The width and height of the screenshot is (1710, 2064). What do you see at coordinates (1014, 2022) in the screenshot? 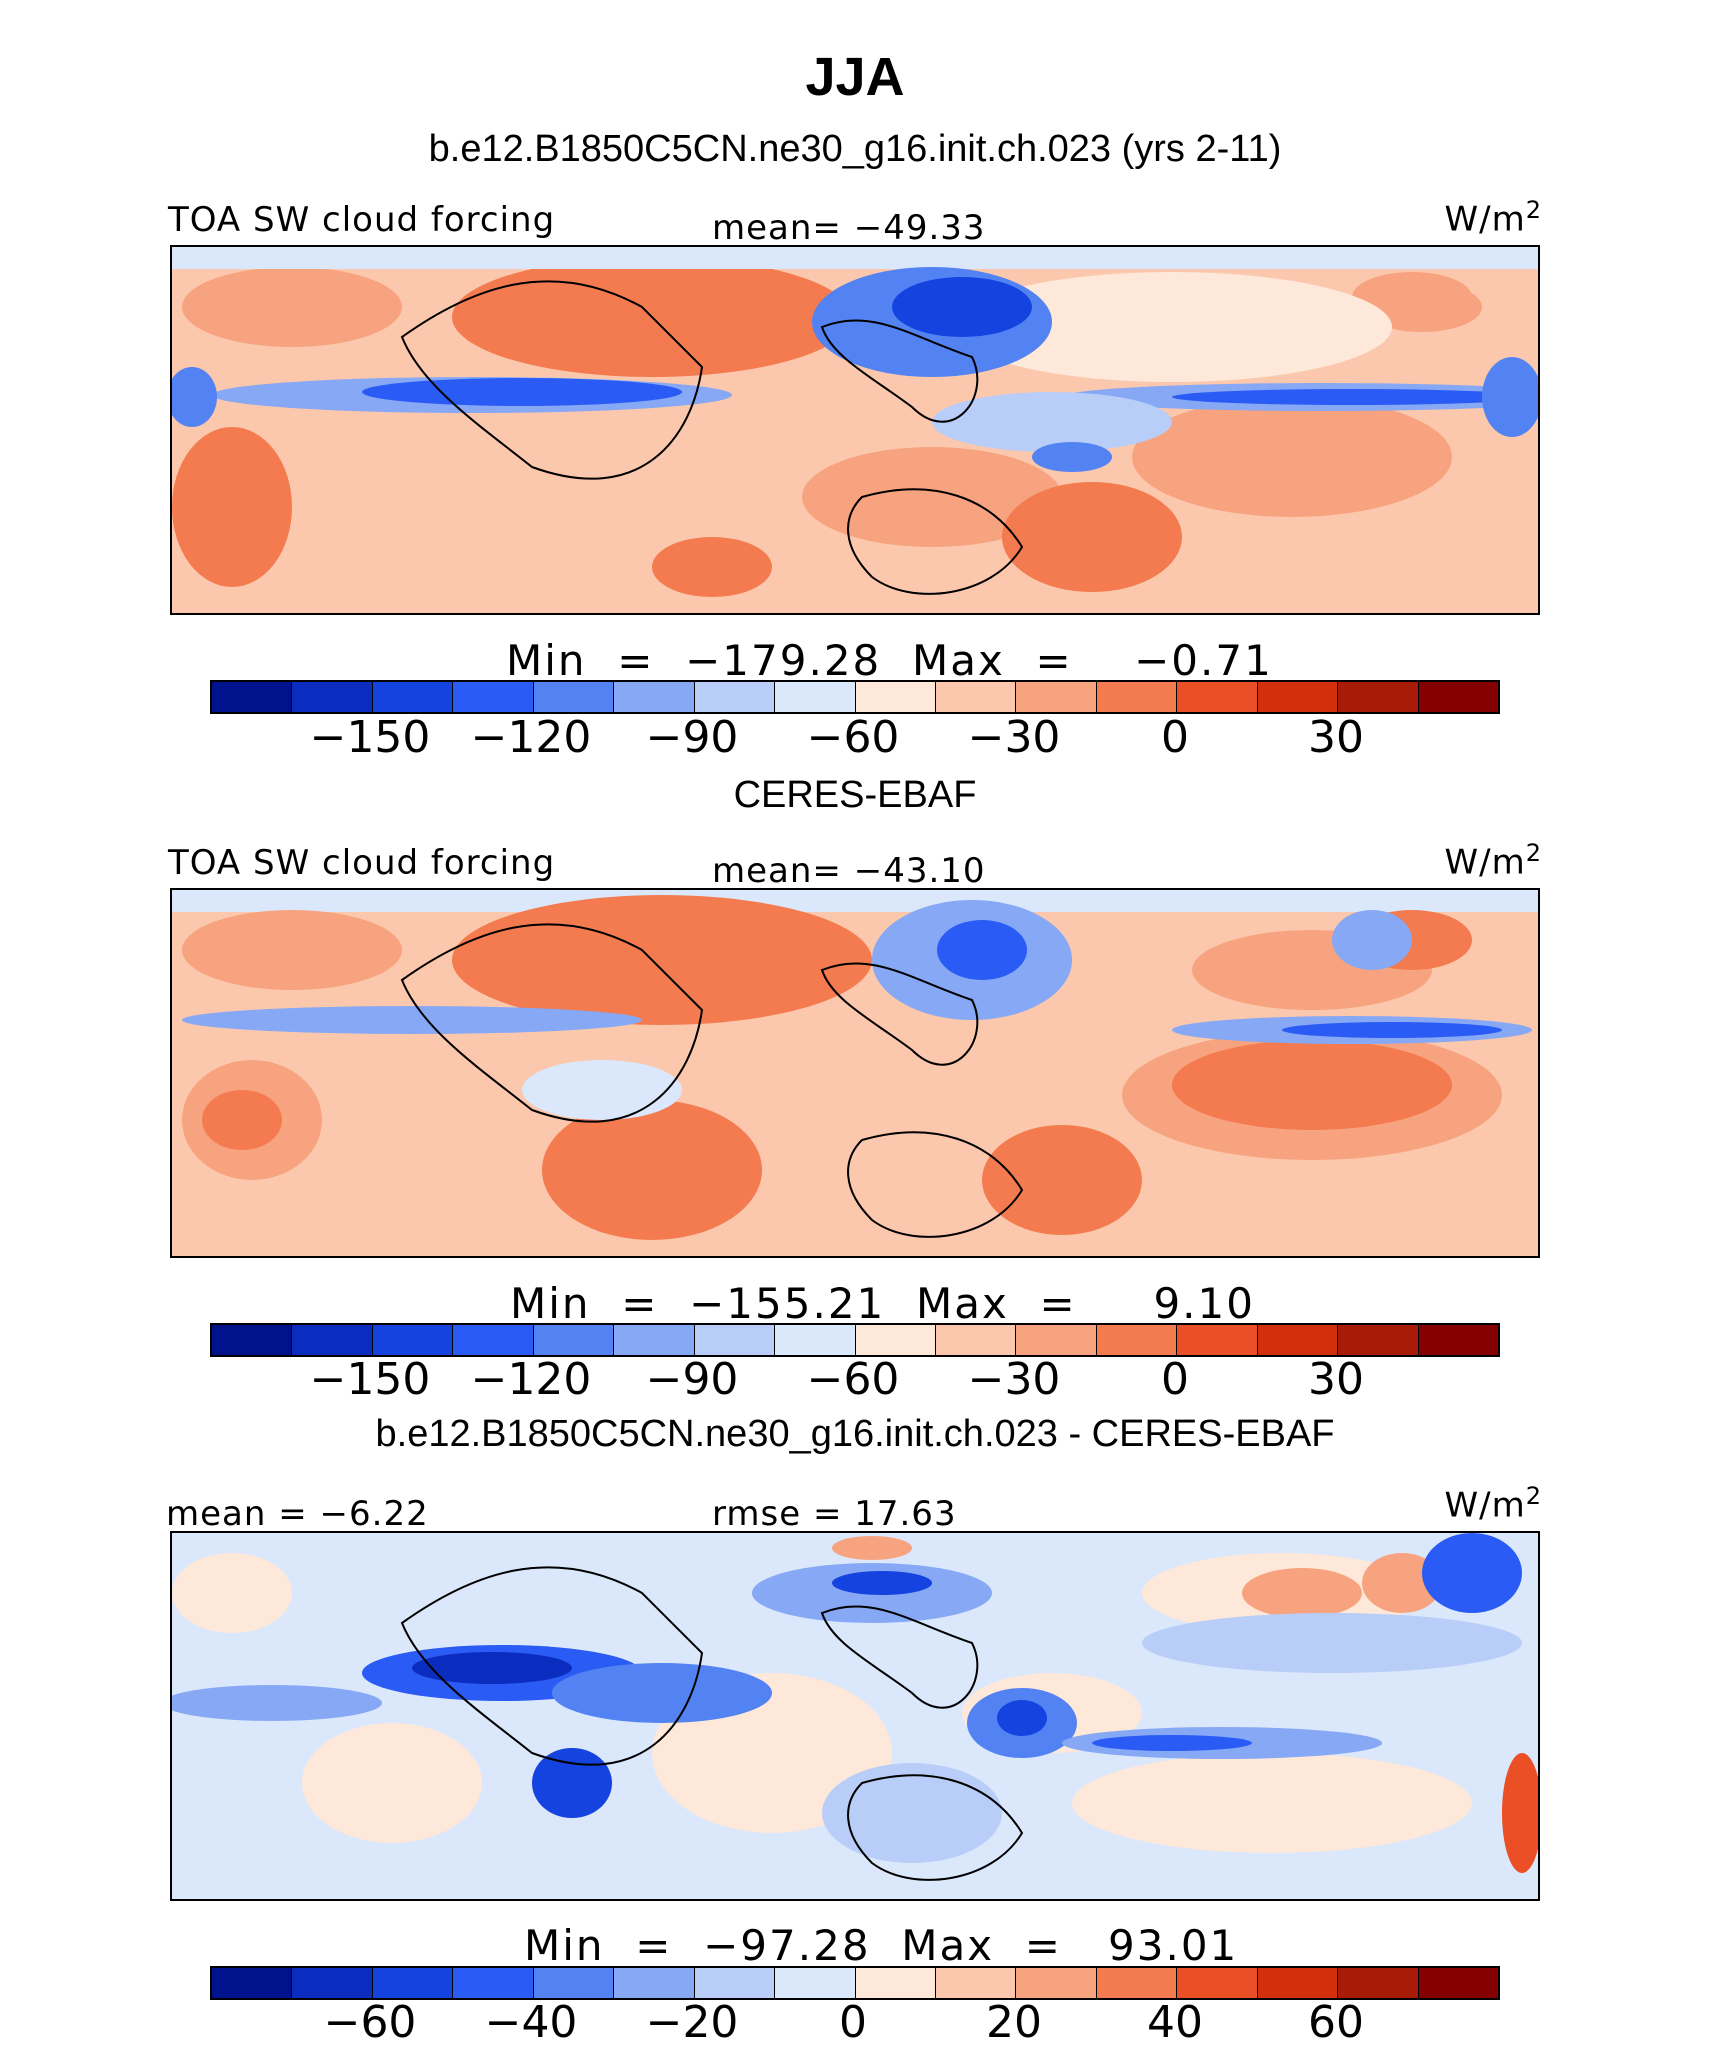
I see `panel-3-colorbar-tick: 20` at bounding box center [1014, 2022].